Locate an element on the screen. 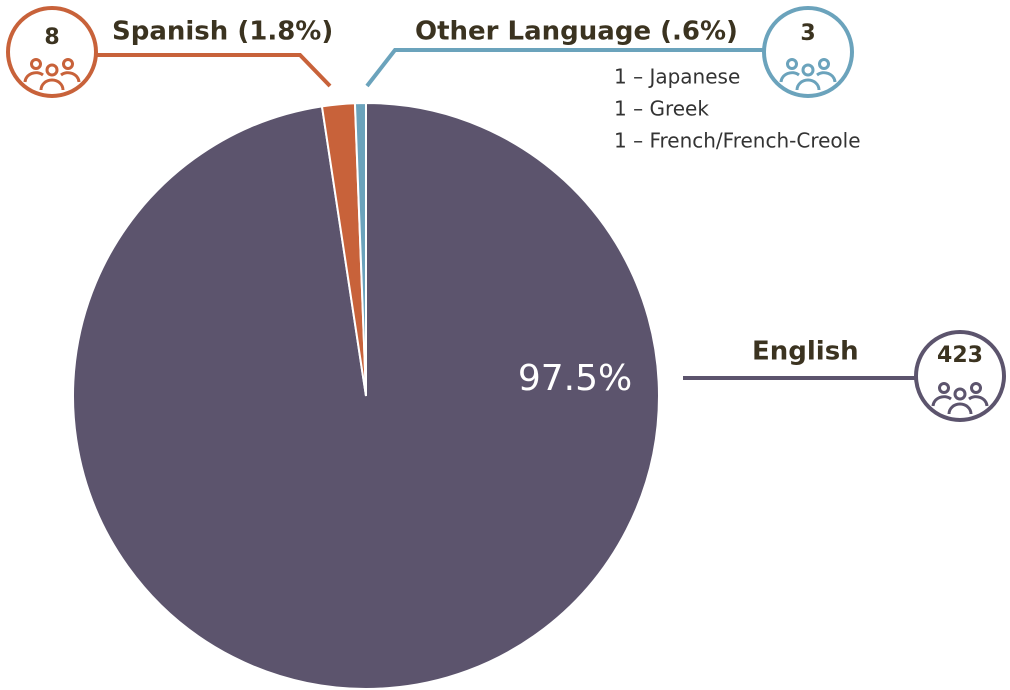 The height and width of the screenshot is (690, 1010). count: 8 is located at coordinates (51, 37).